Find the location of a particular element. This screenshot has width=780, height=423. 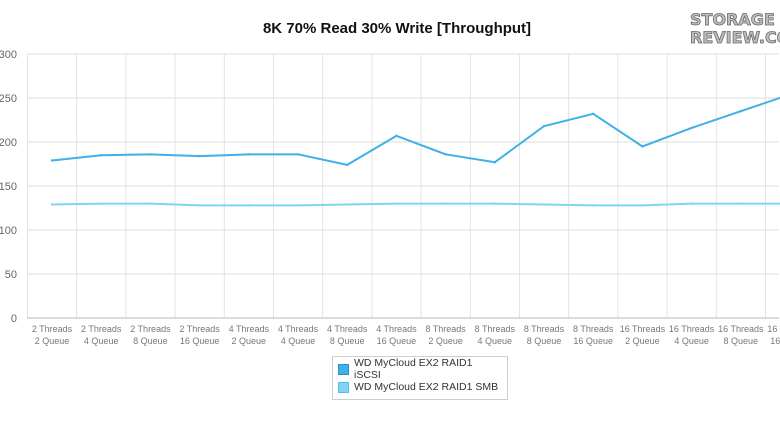

legend-item-smb: WD MyCloud EX2 RAID1 SMB is located at coordinates (420, 387).